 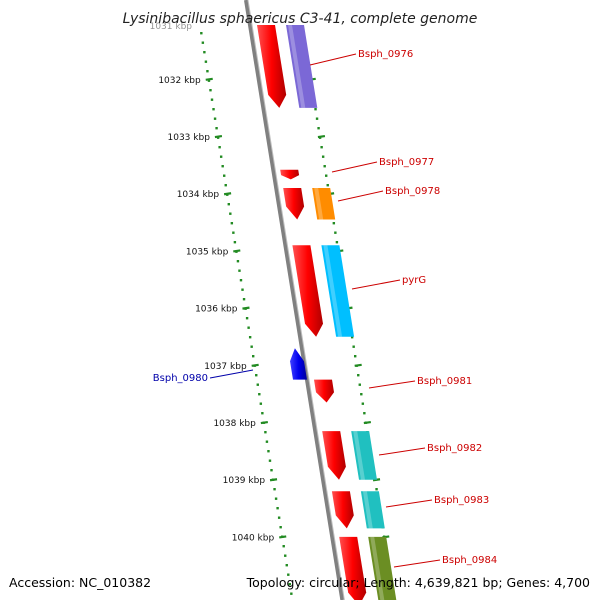 I want to click on kbp-label: 1036 kbp, so click(x=216, y=310).